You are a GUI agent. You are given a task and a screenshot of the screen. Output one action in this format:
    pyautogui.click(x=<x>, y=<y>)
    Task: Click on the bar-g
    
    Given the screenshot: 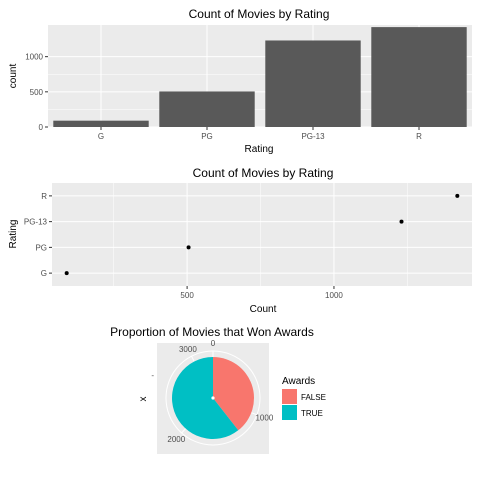 What is the action you would take?
    pyautogui.click(x=101, y=123)
    